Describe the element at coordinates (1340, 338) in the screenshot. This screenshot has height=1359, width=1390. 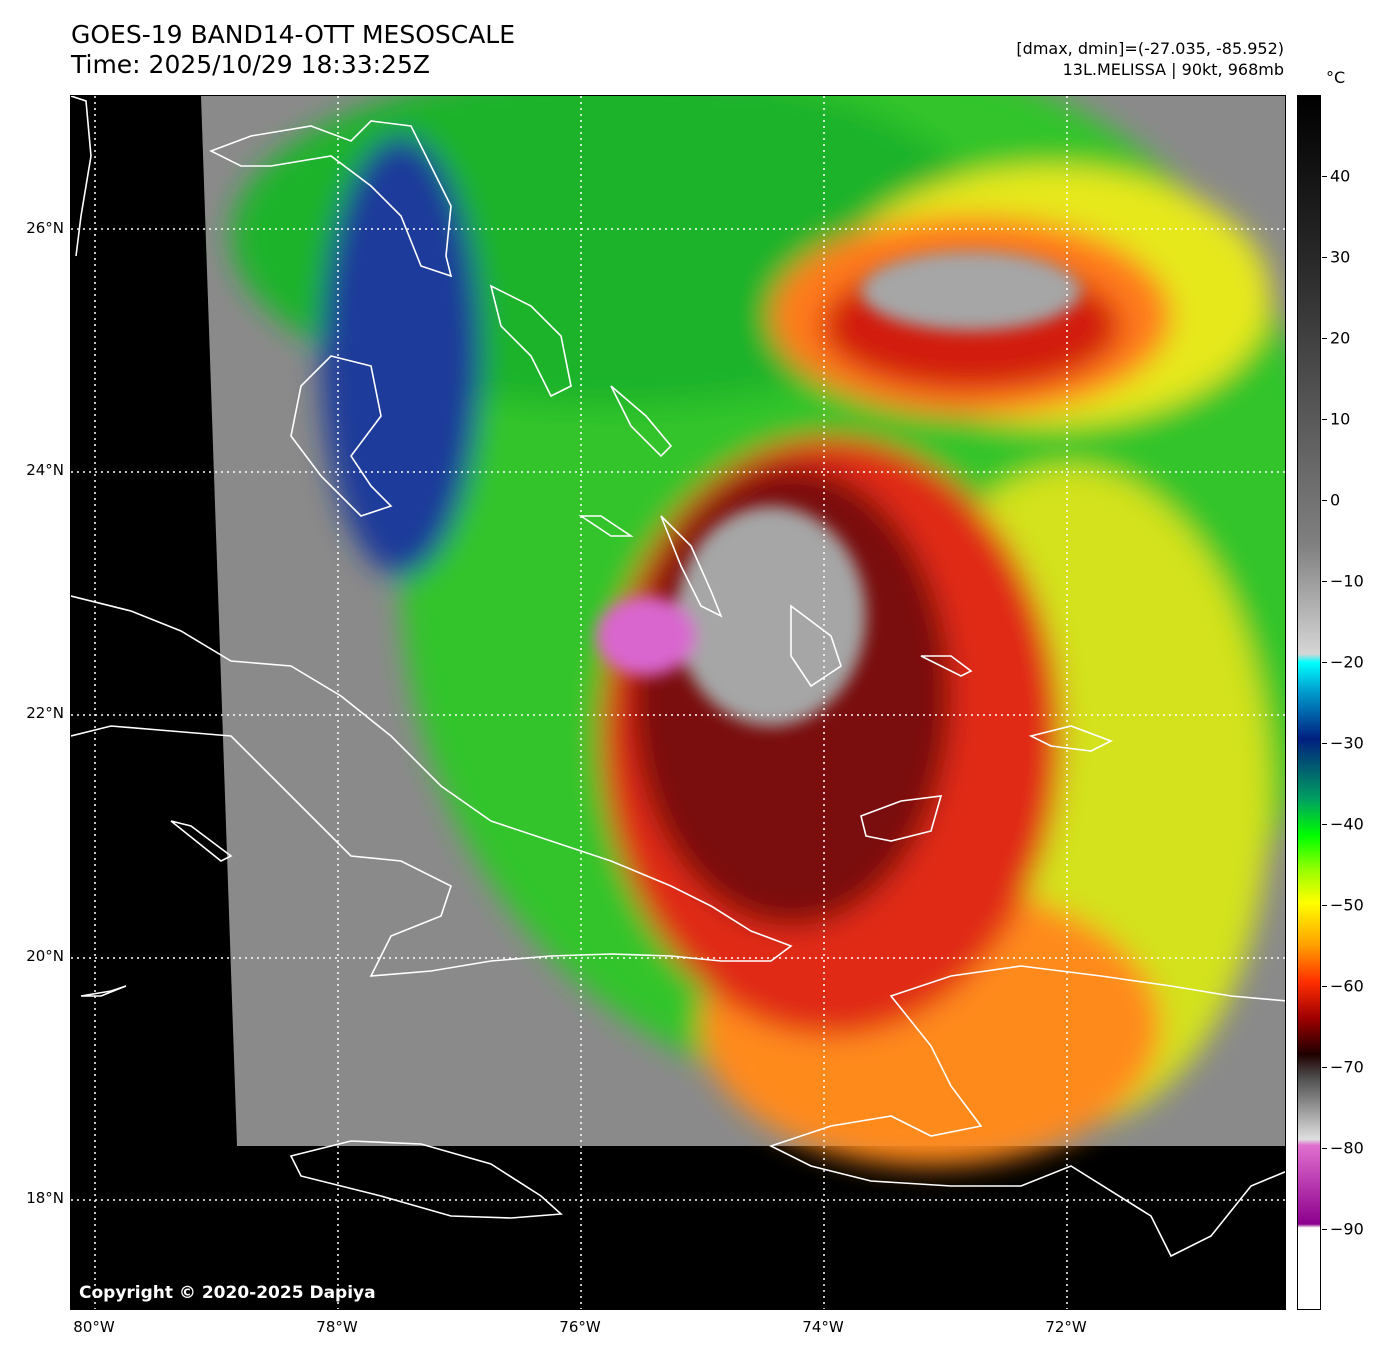
I see `colorbar-tick-label: 20` at that location.